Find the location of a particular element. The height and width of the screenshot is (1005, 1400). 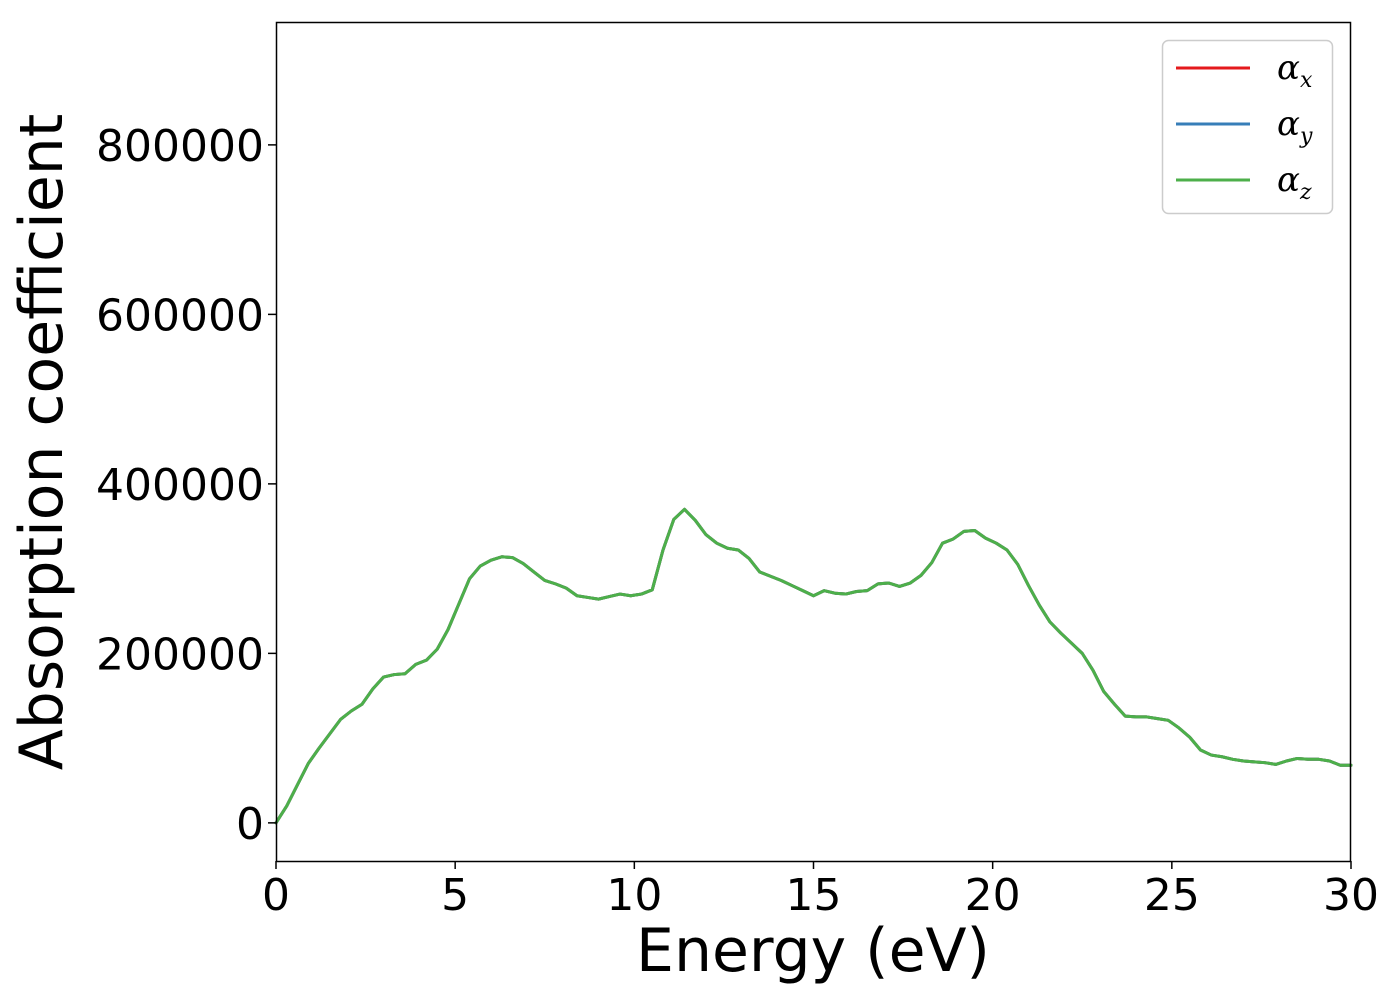

y-tick-label: 0 is located at coordinates (250, 824).